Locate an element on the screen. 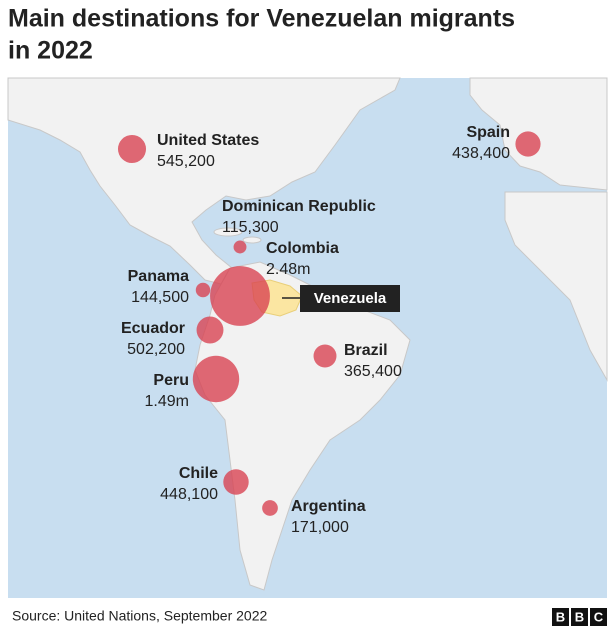 The image size is (615, 644). destination-value: 365,400 is located at coordinates (373, 371).